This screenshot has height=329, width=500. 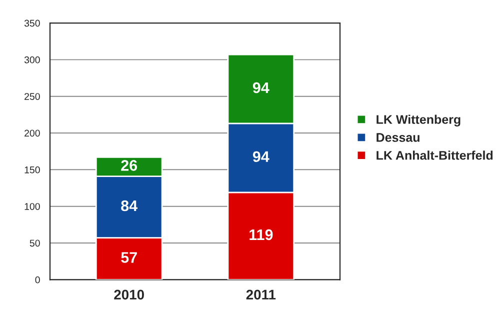 What do you see at coordinates (32, 23) in the screenshot?
I see `y-tick-label: 350` at bounding box center [32, 23].